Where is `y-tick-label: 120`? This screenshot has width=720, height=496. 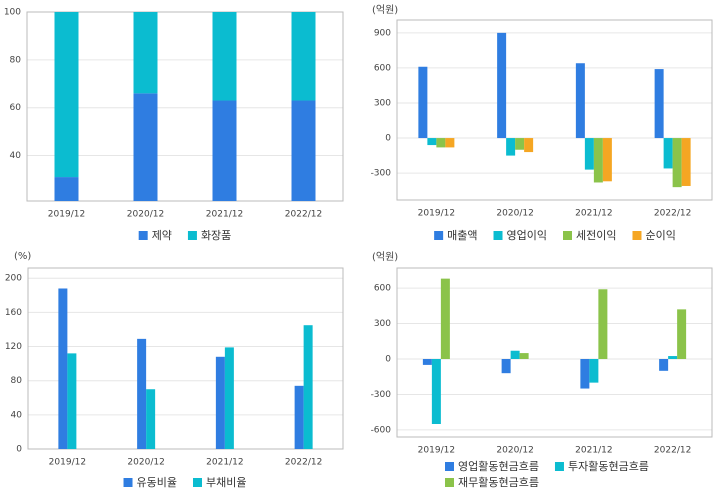
y-tick-label: 120 is located at coordinates (13, 347).